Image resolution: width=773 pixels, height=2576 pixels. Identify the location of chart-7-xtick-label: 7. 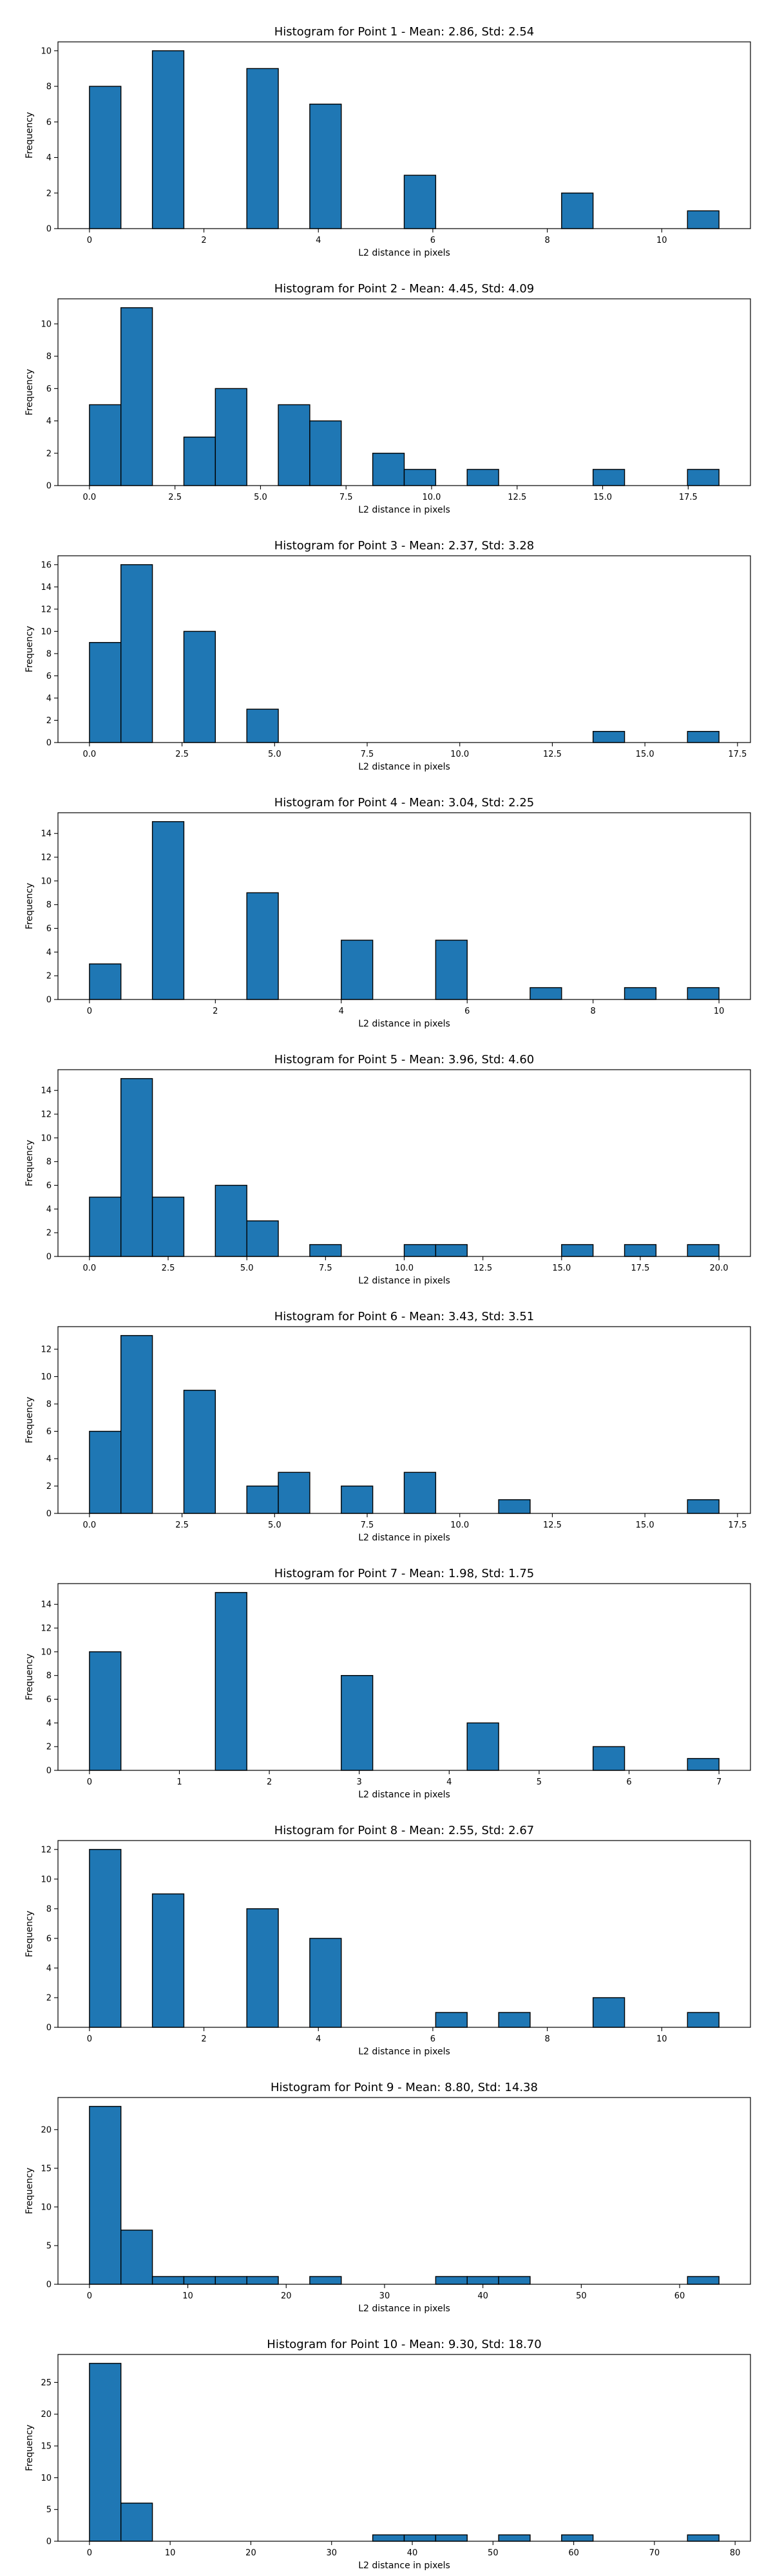
(719, 1782).